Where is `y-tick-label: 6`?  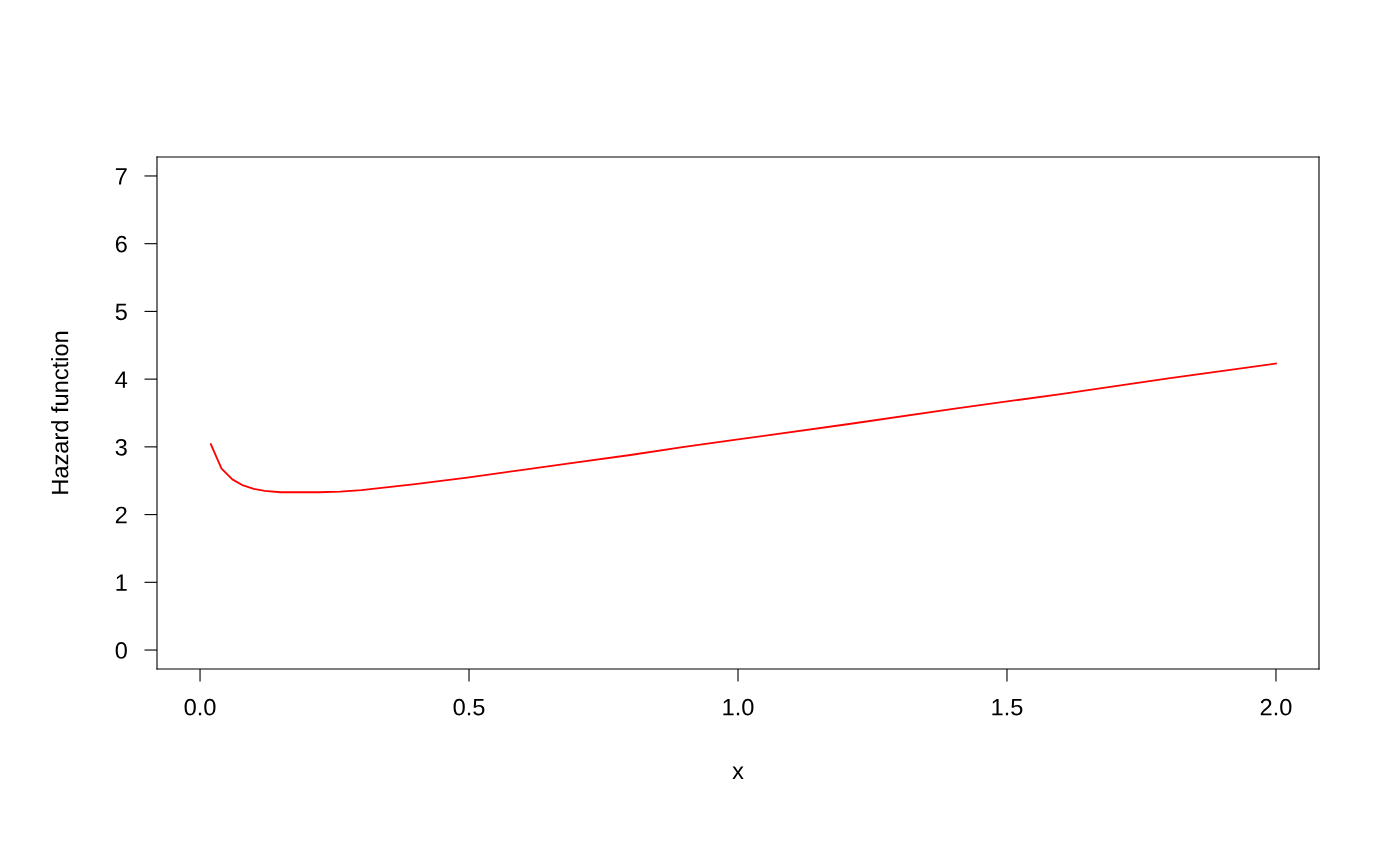 y-tick-label: 6 is located at coordinates (121, 244).